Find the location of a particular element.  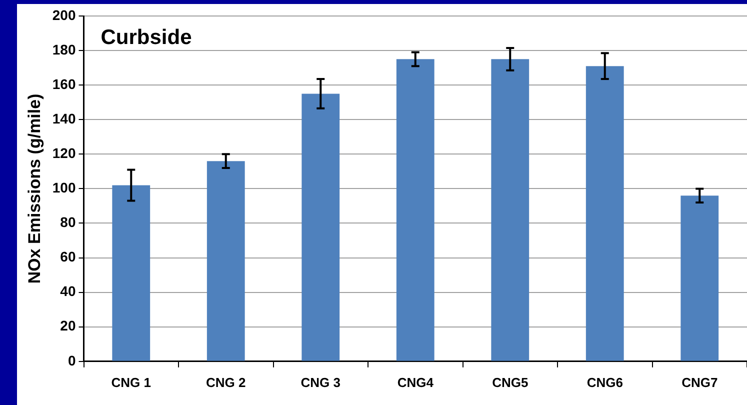

y-tick-label: 120 is located at coordinates (64, 153).